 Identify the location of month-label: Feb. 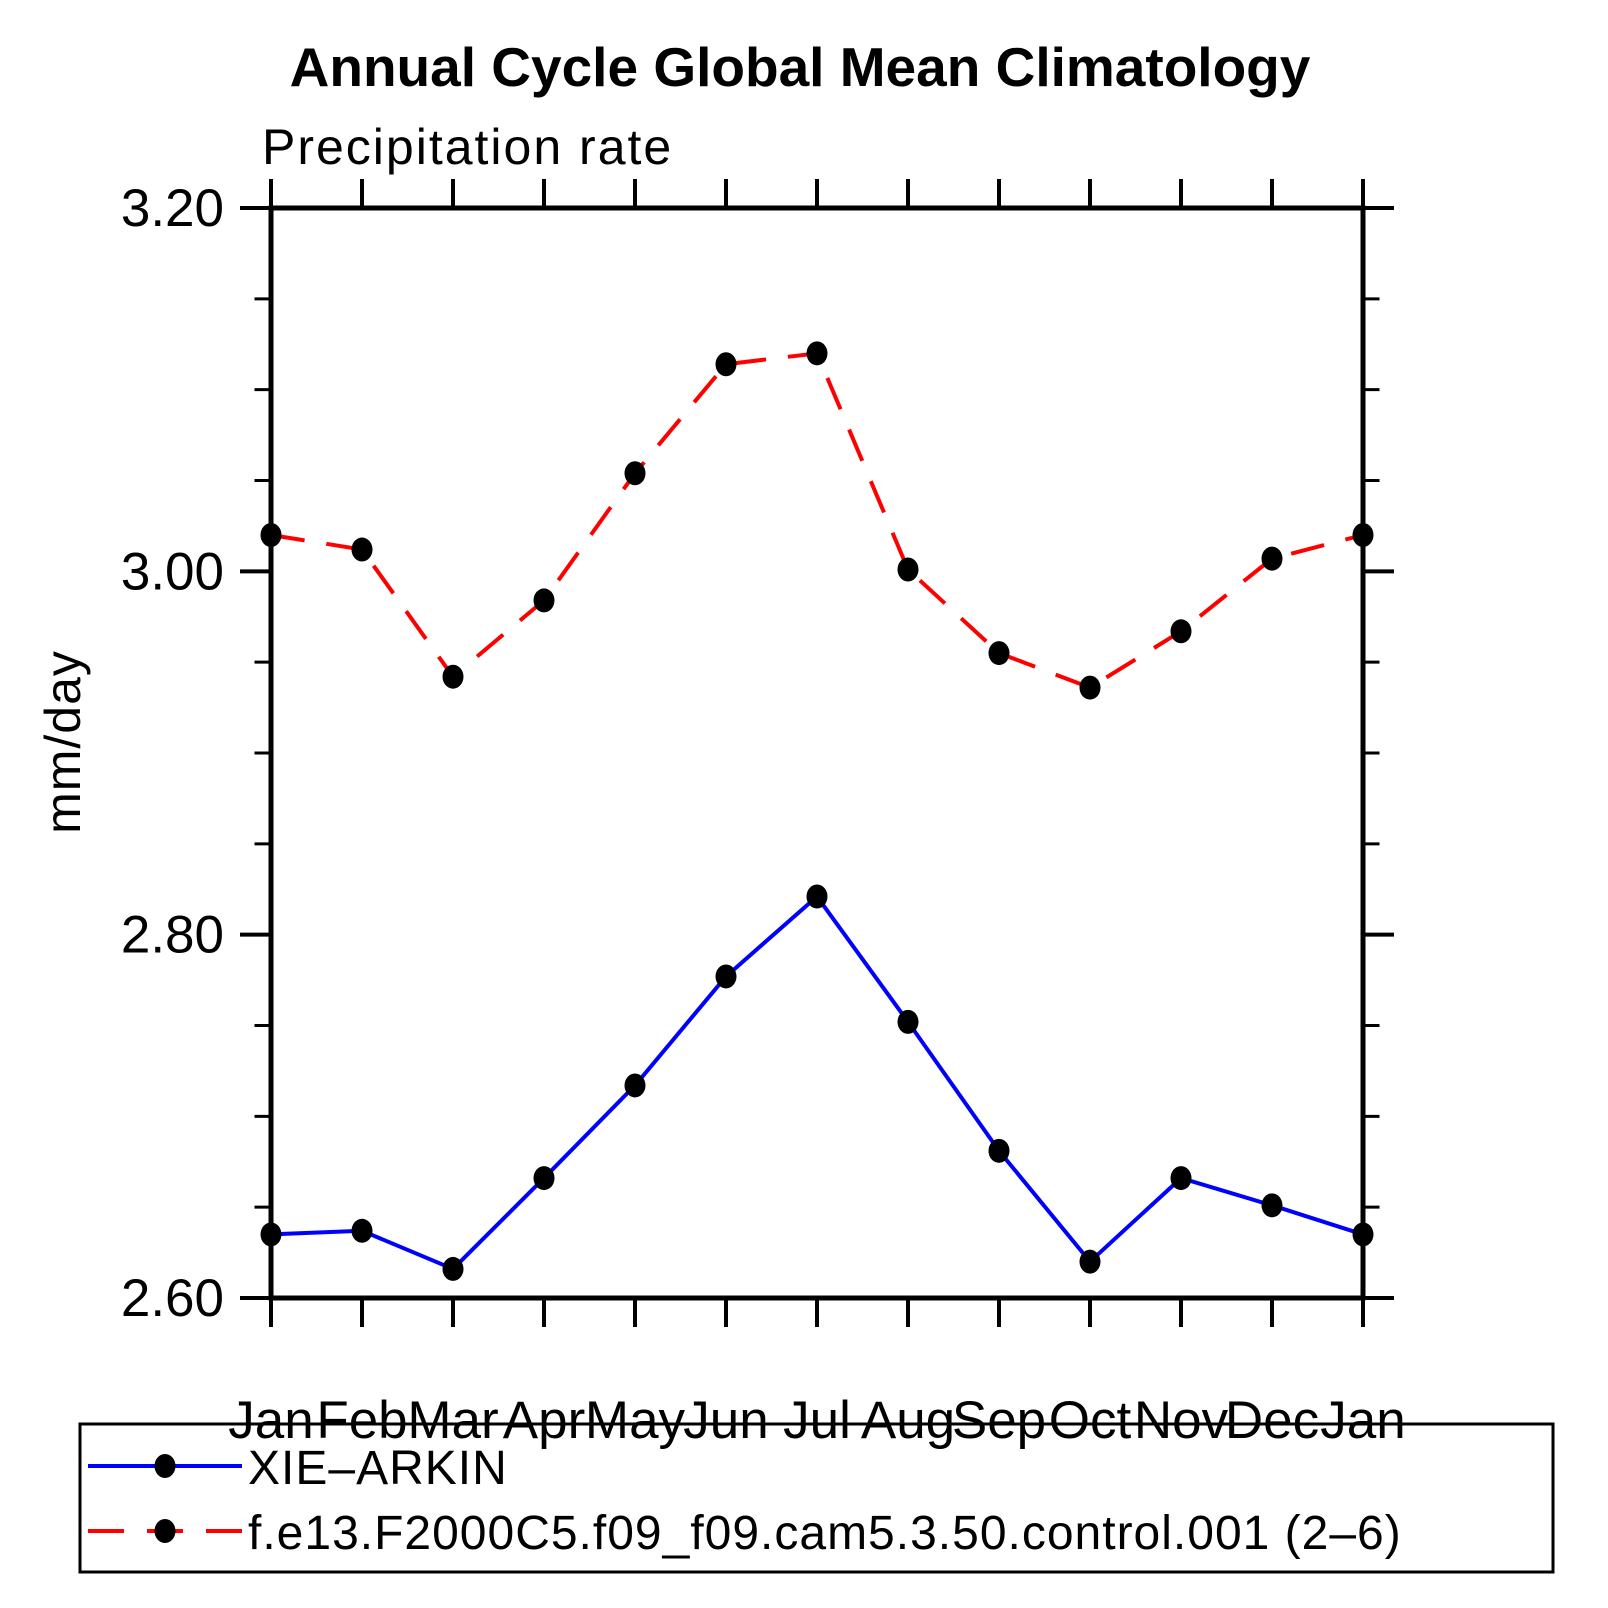
(361, 1420).